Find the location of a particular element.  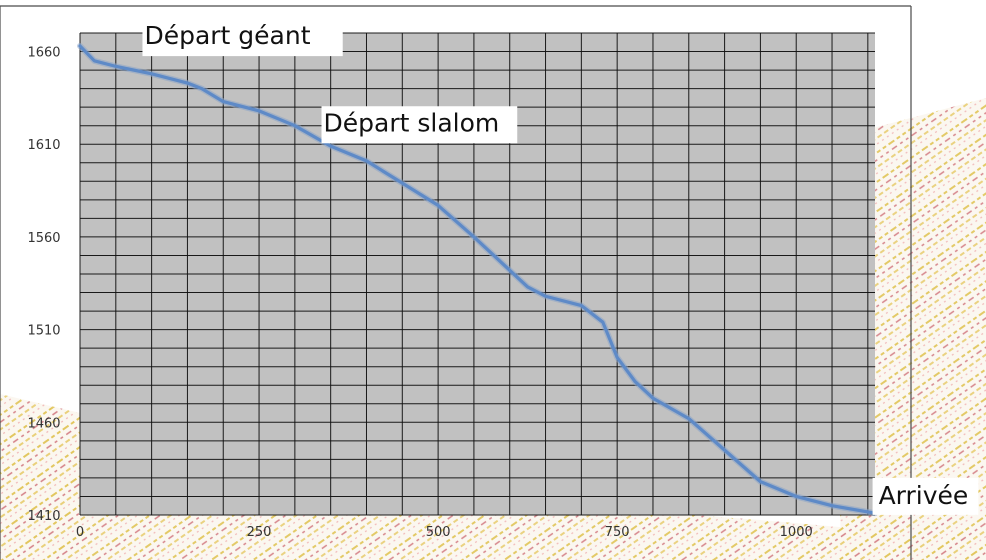

annotation-group-item: Arrivée is located at coordinates (925, 496).